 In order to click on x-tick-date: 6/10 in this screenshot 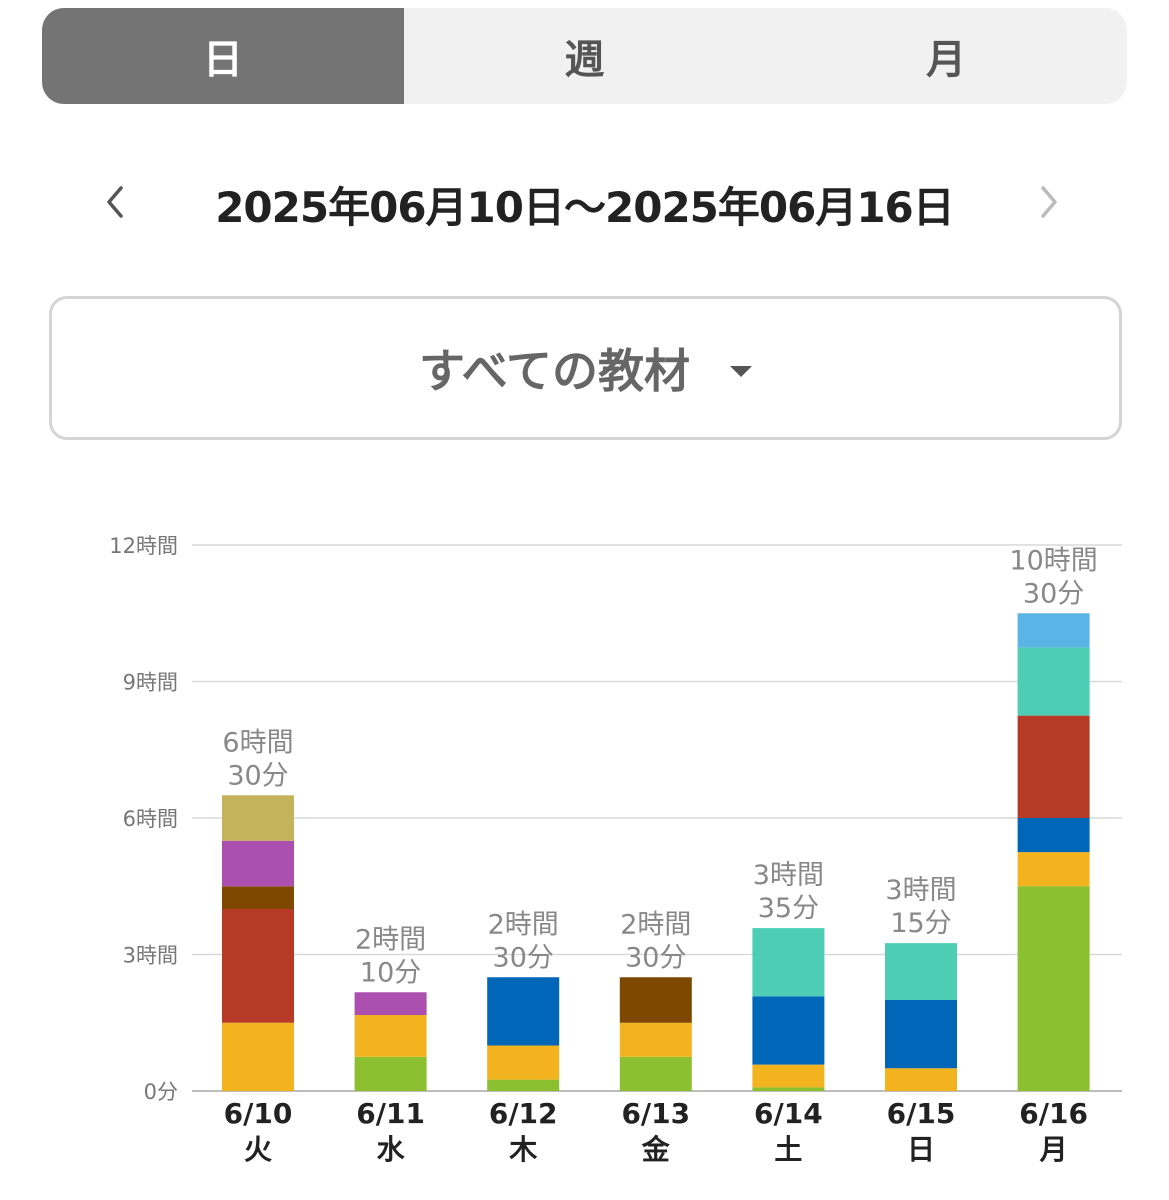, I will do `click(258, 1113)`.